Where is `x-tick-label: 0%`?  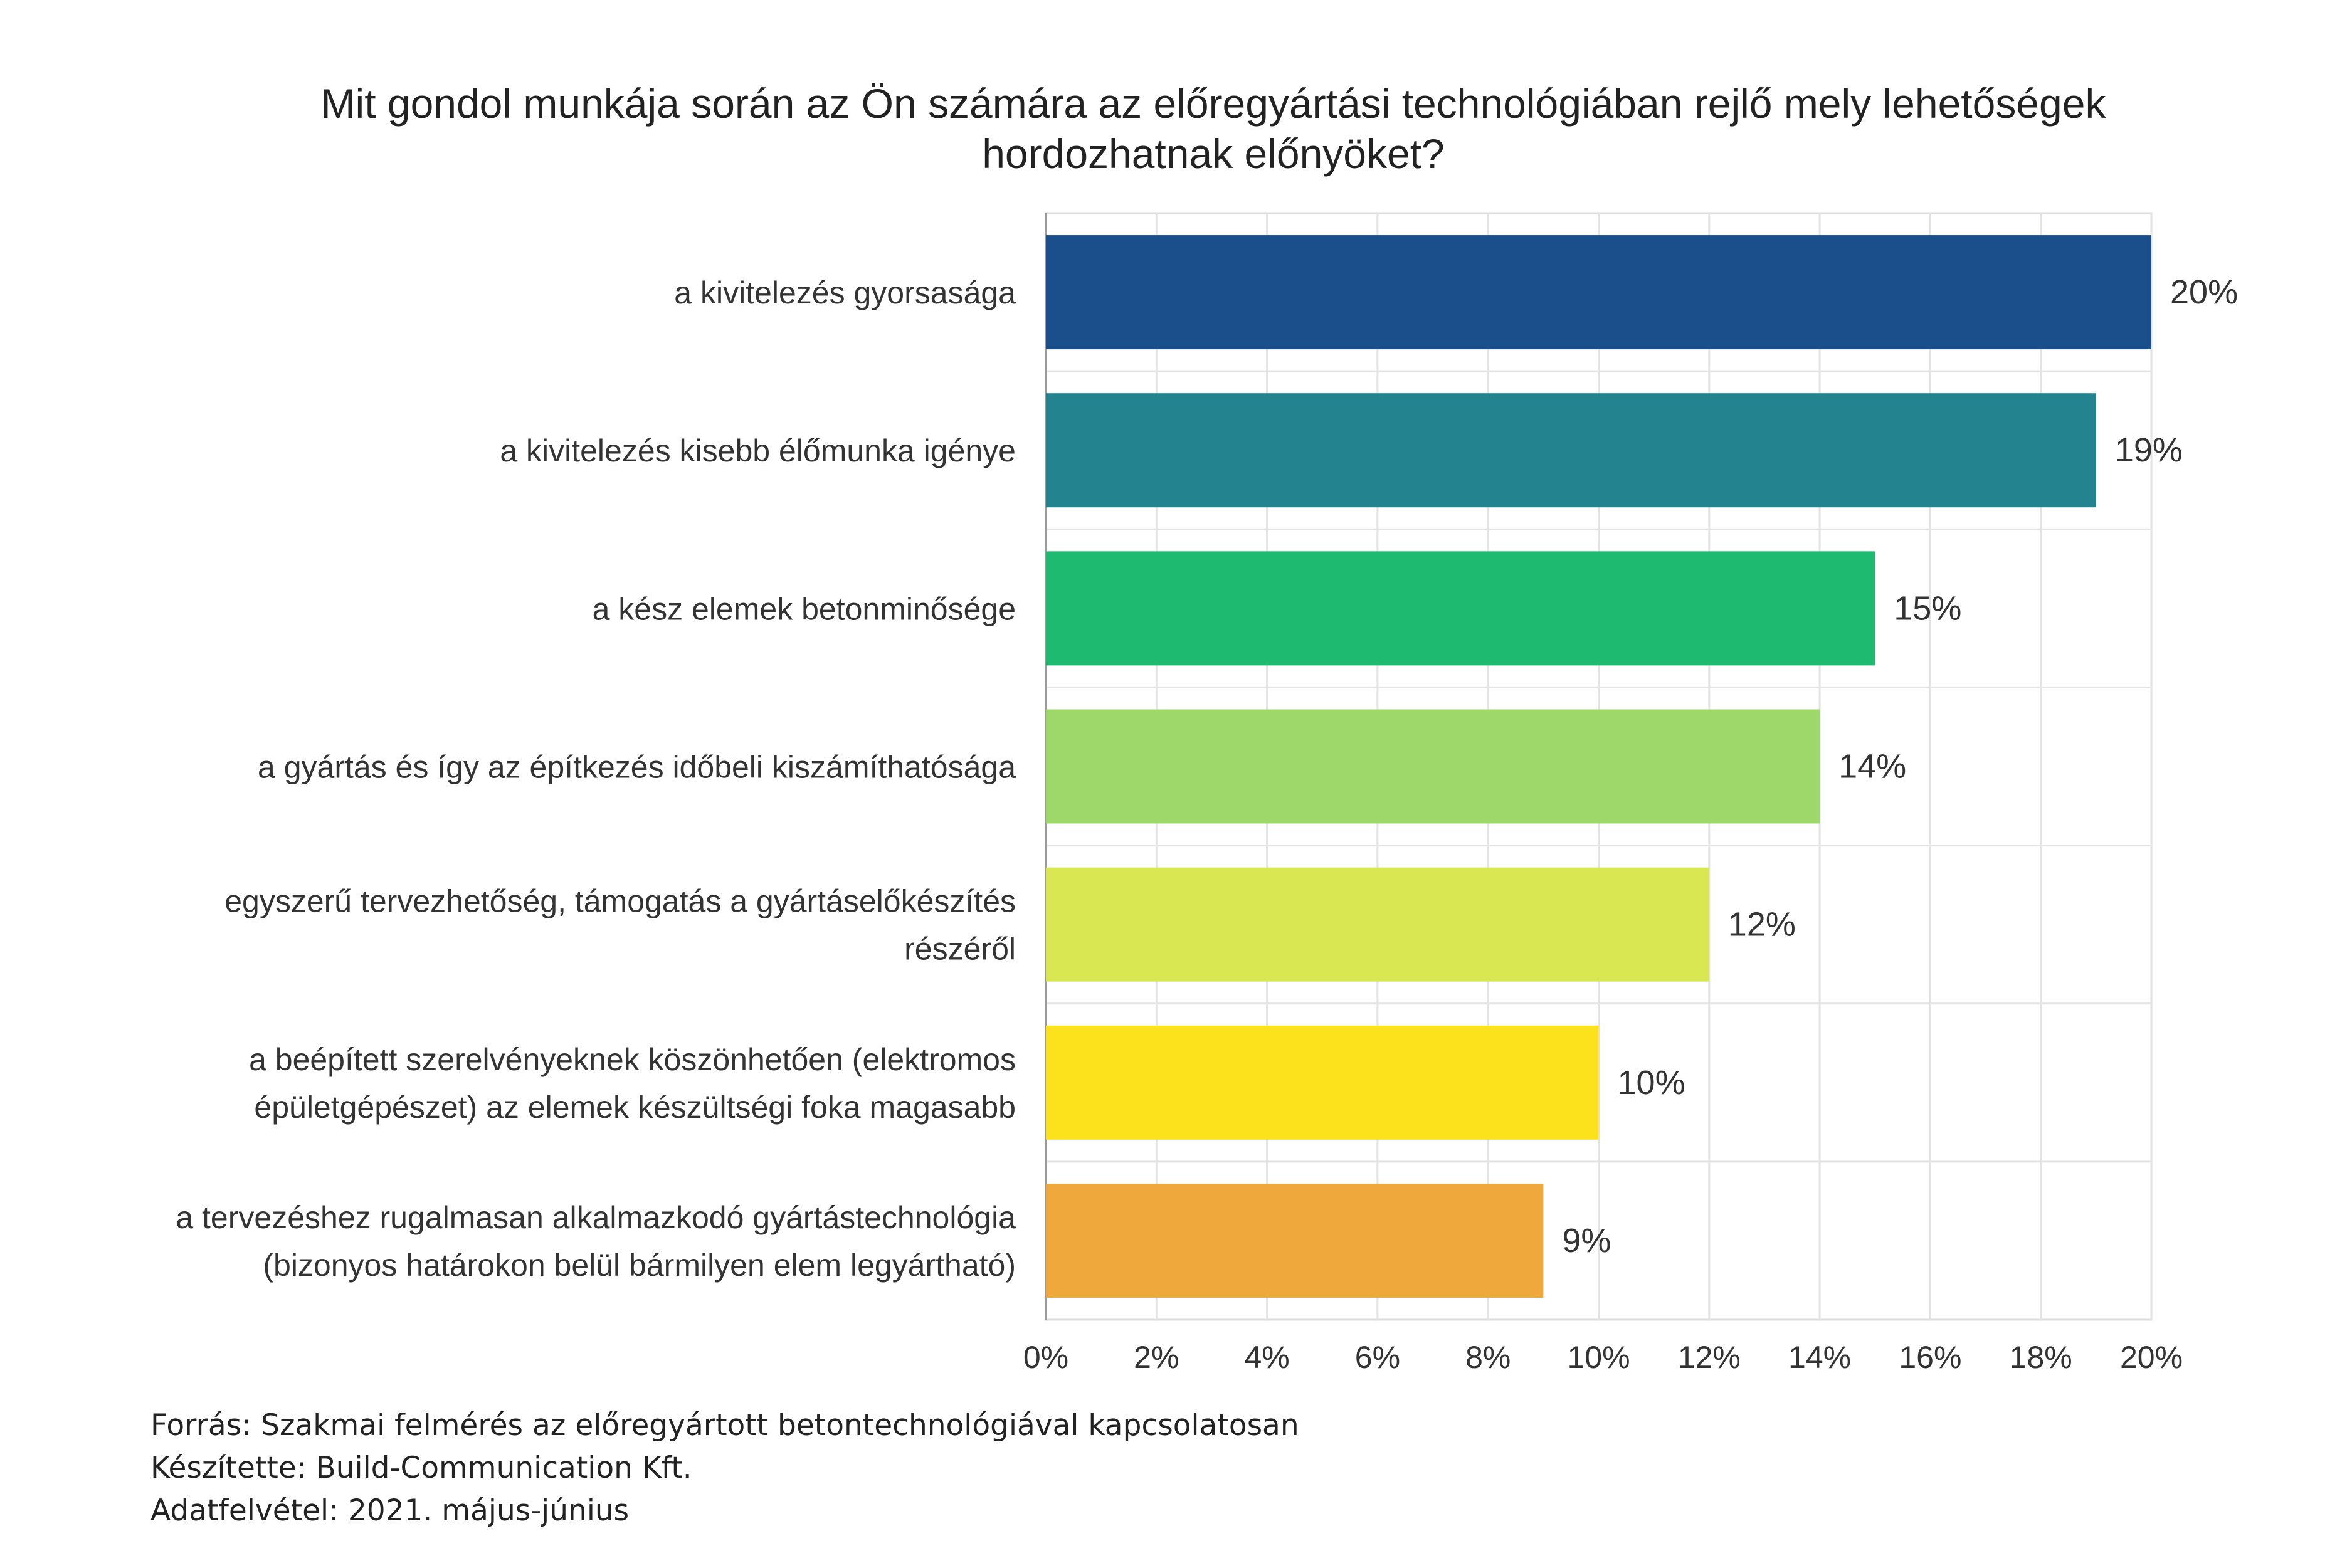
x-tick-label: 0% is located at coordinates (1045, 1357).